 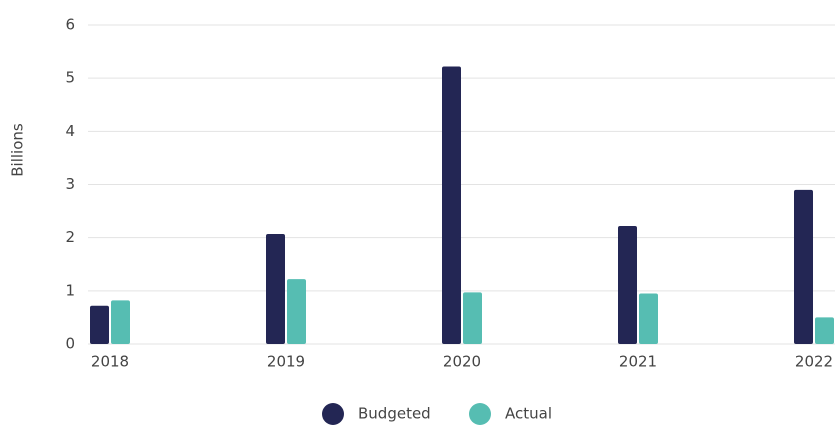 What do you see at coordinates (638, 362) in the screenshot?
I see `x-tick-label: 2021` at bounding box center [638, 362].